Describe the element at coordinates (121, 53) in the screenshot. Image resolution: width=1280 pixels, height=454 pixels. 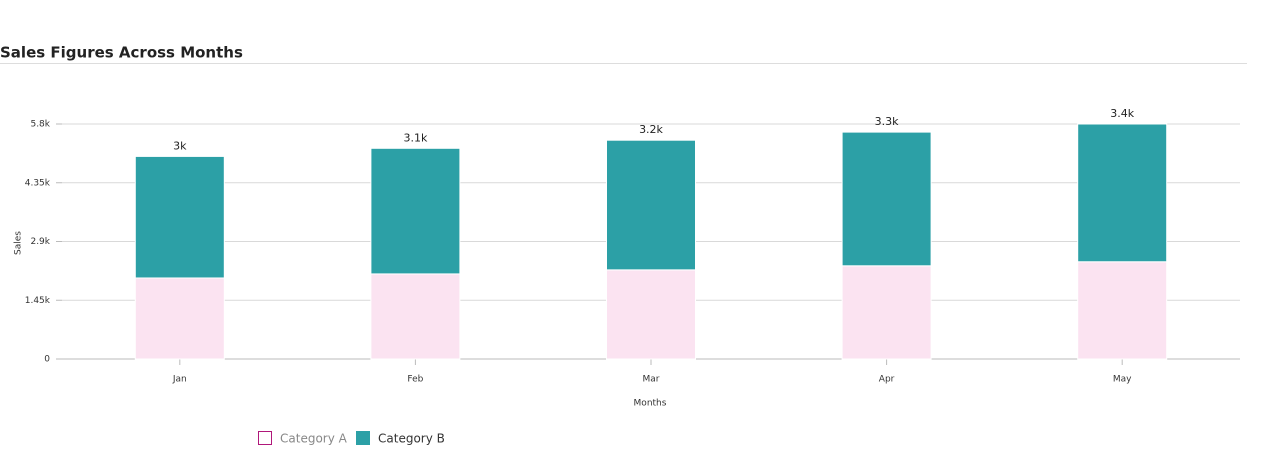
I see `chart-title: Sales Figures Across Months` at that location.